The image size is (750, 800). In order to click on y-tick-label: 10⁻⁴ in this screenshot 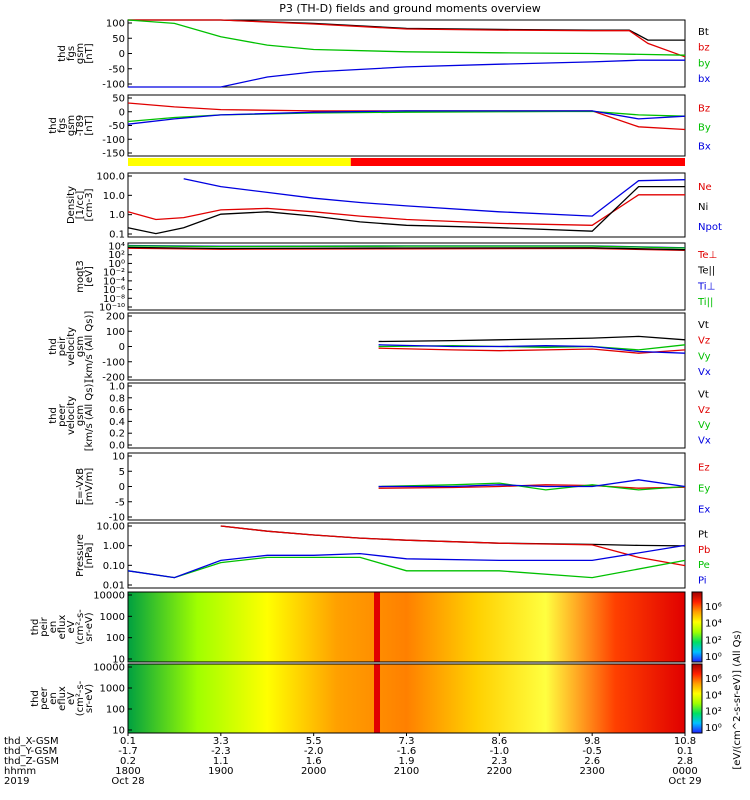, I will do `click(114, 281)`.